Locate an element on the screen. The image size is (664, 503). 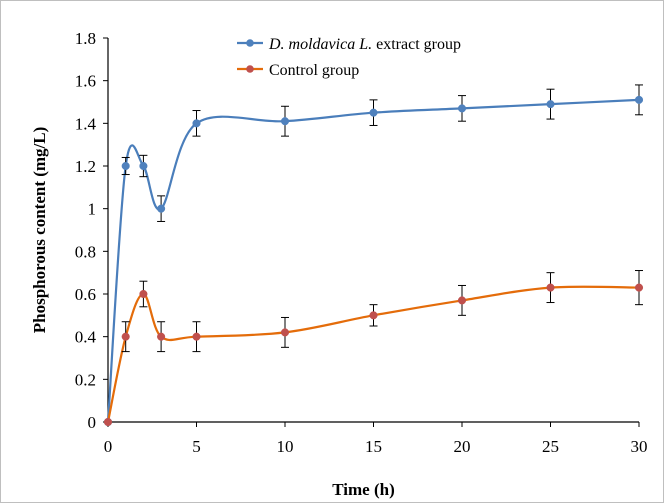
legend-entry-label: D. moldavica L. extract group is located at coordinates (364, 44).